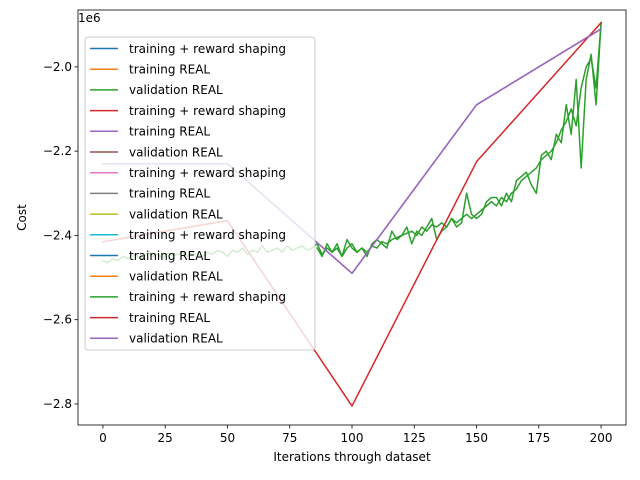 The width and height of the screenshot is (640, 480). Describe the element at coordinates (352, 438) in the screenshot. I see `x-tick-label: 100` at that location.